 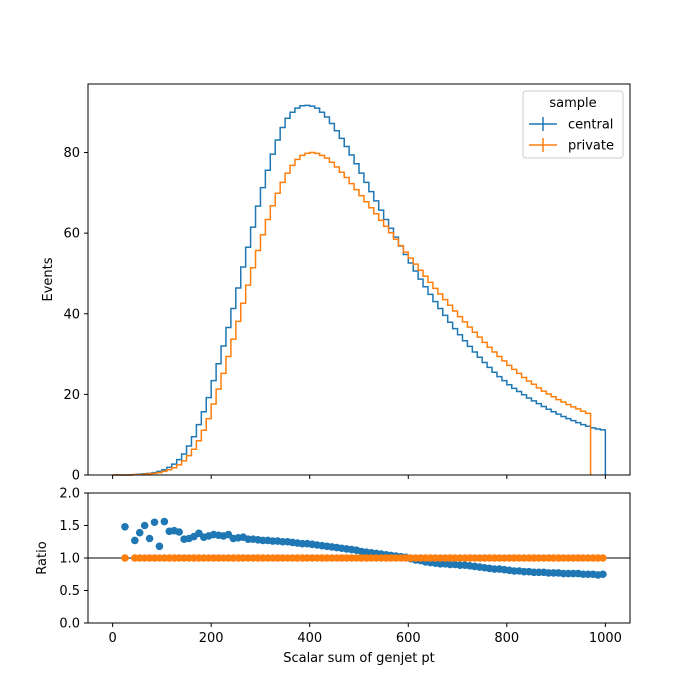 I want to click on bottom-y-tick-label: 2.0, so click(x=69, y=494).